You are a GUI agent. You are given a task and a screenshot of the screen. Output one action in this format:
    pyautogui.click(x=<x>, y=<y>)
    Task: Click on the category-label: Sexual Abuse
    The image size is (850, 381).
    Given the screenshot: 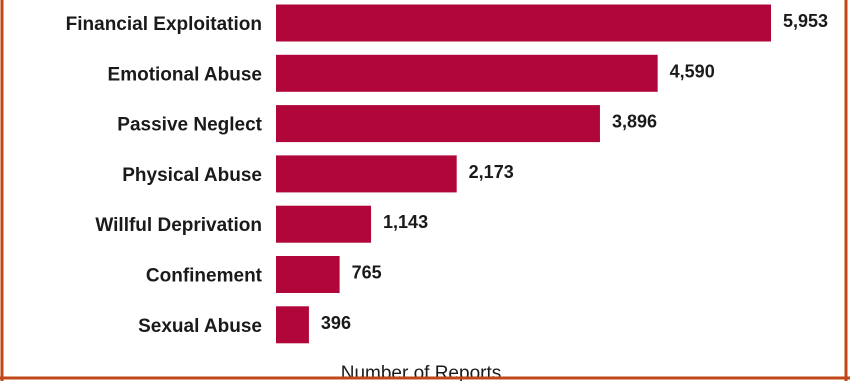 What is the action you would take?
    pyautogui.click(x=200, y=326)
    